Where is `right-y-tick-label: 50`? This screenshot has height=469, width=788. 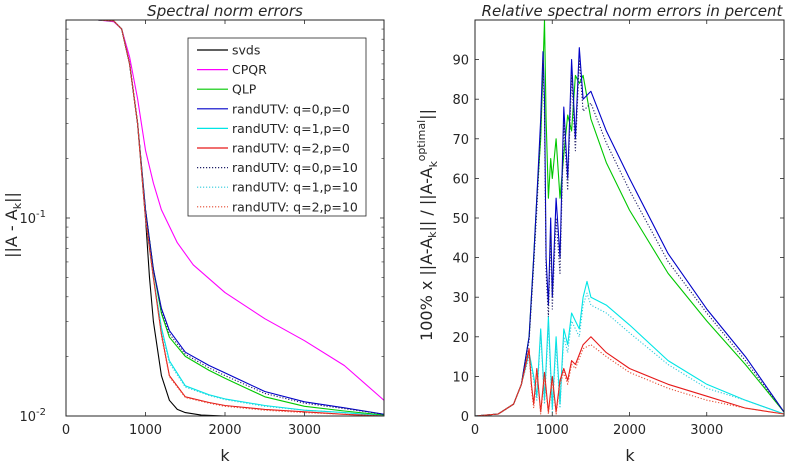
right-y-tick-label: 50 is located at coordinates (460, 219).